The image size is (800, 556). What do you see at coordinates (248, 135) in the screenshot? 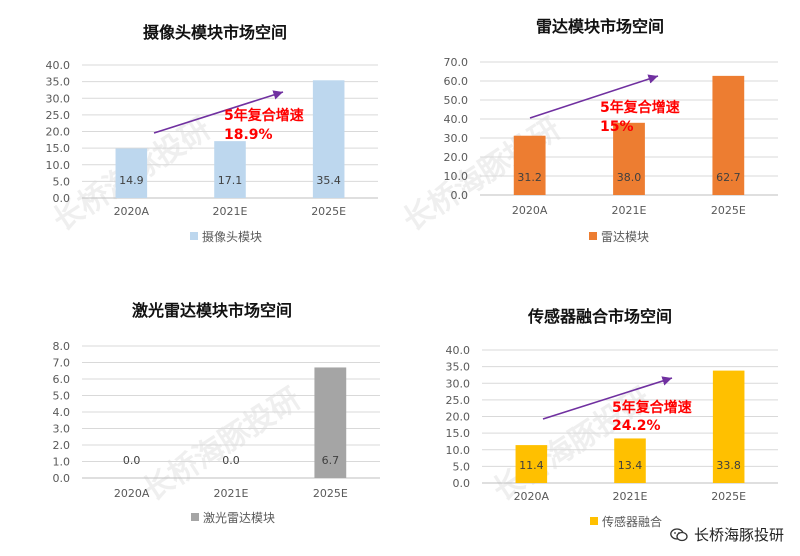
I see `cagr-value: 18.9%` at bounding box center [248, 135].